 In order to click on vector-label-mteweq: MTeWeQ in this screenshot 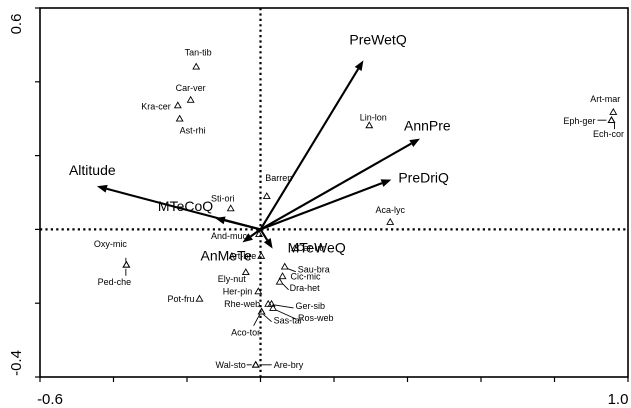, I will do `click(317, 248)`.